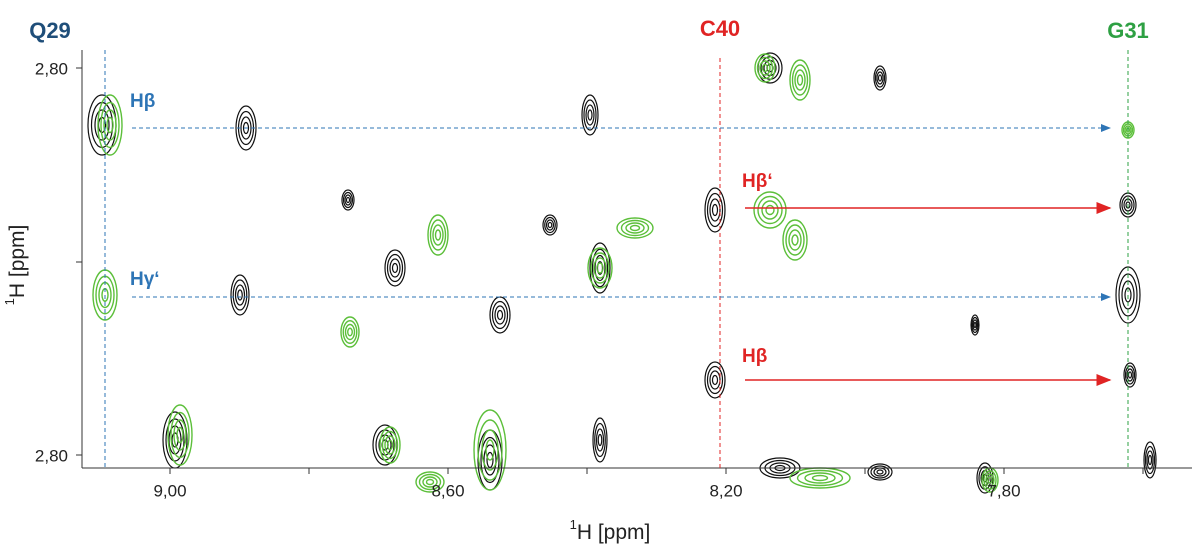 This screenshot has width=1192, height=551. Describe the element at coordinates (725, 490) in the screenshot. I see `x-tick-label: 8,20` at that location.